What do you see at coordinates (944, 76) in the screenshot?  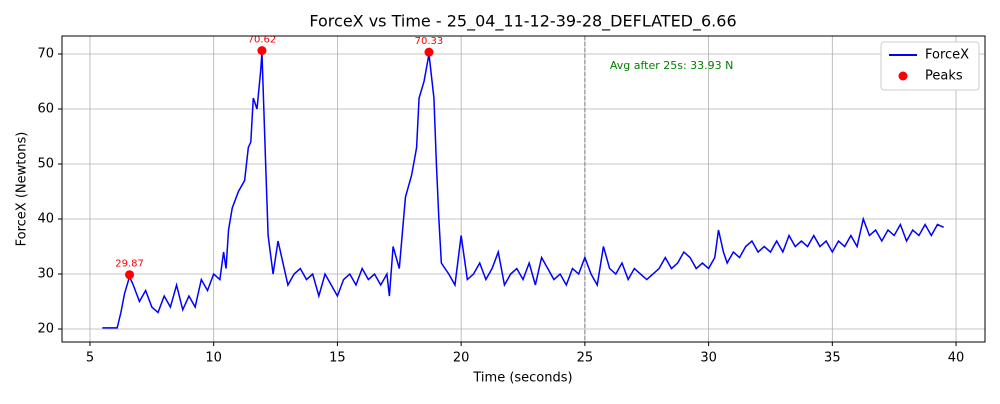 I see `legend-label: Peaks` at bounding box center [944, 76].